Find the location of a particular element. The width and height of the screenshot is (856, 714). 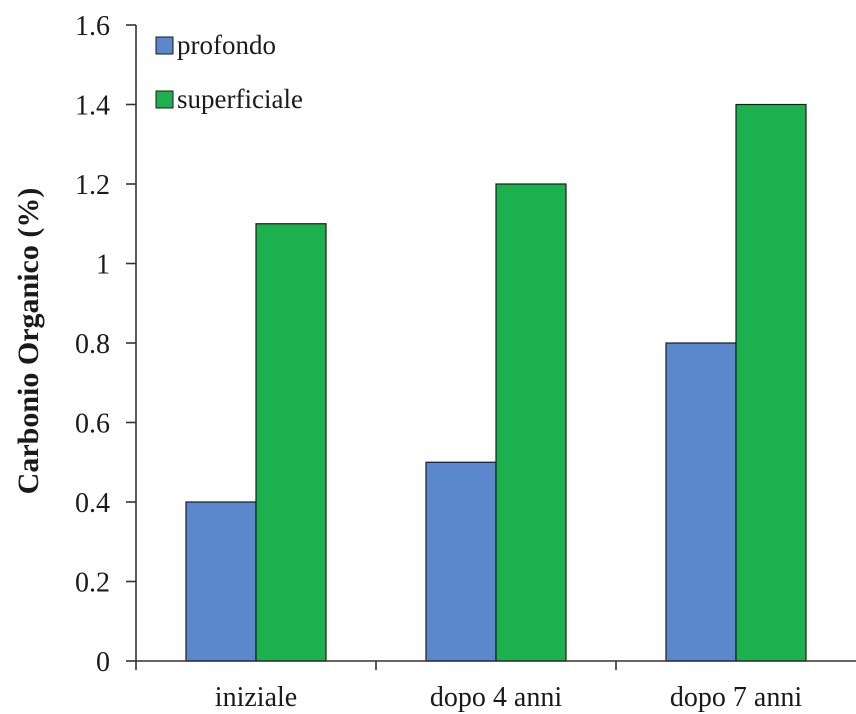

legend-swatch-superficiale is located at coordinates (164, 99).